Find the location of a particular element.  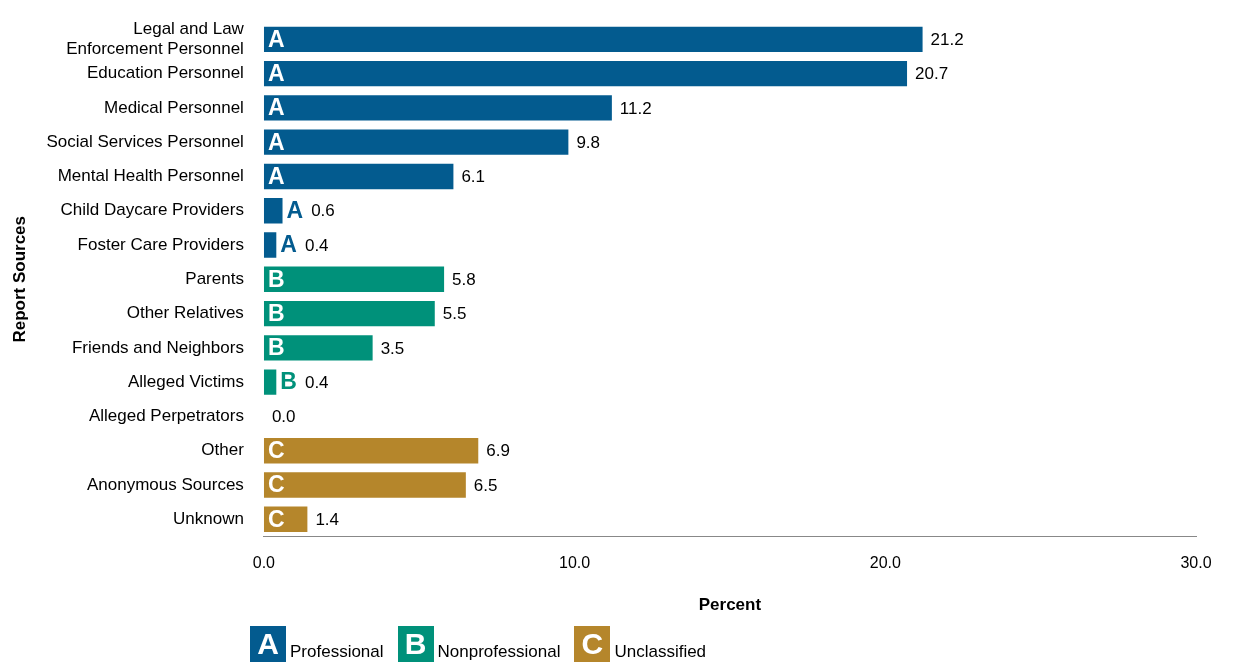

data-label: 3.5 is located at coordinates (392, 348).